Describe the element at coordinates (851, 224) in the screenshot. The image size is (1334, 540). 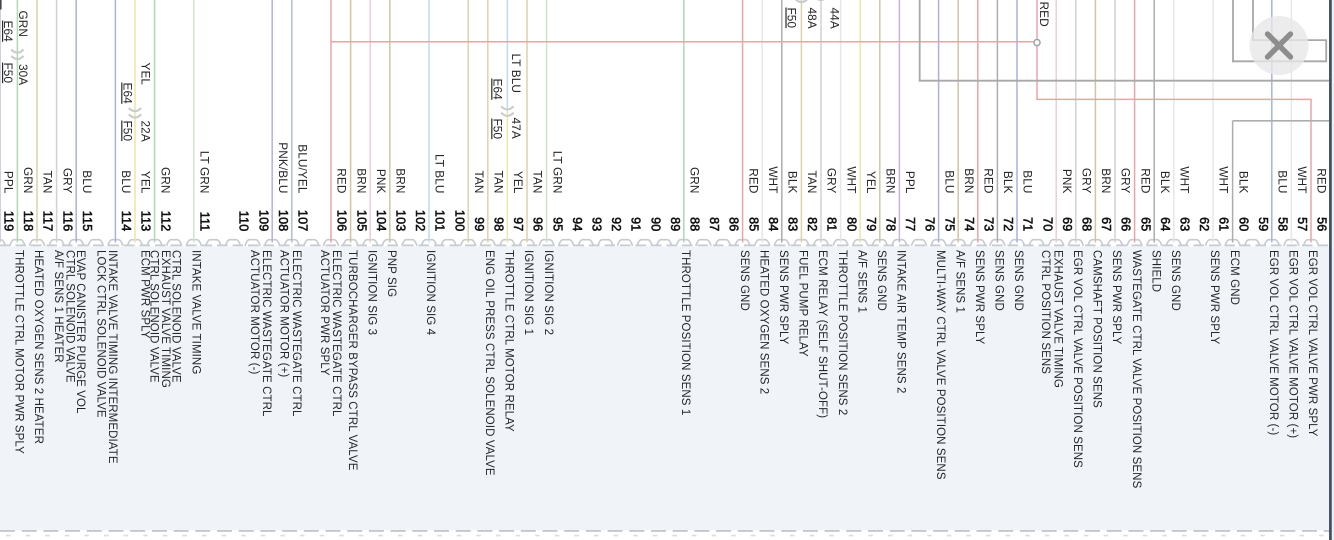
I see `svg-text: 80` at that location.